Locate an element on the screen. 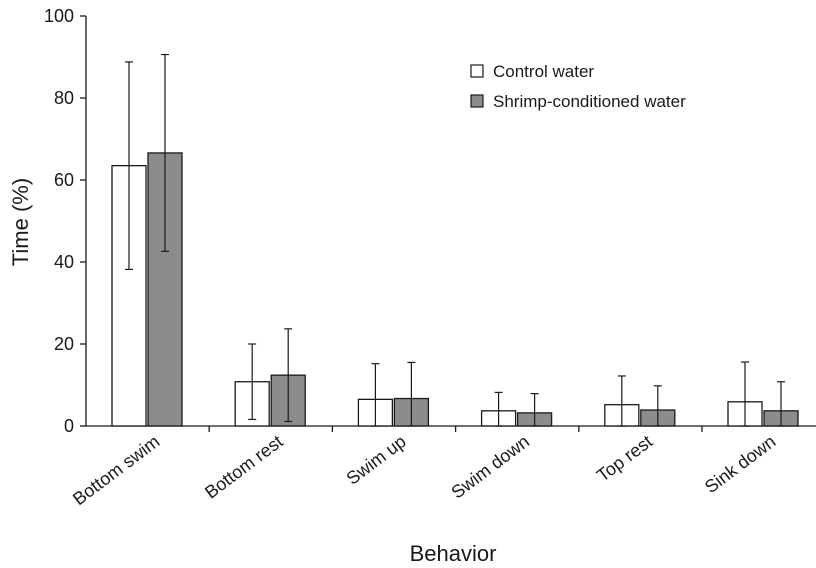  y-tick-label: 60 is located at coordinates (64, 180).